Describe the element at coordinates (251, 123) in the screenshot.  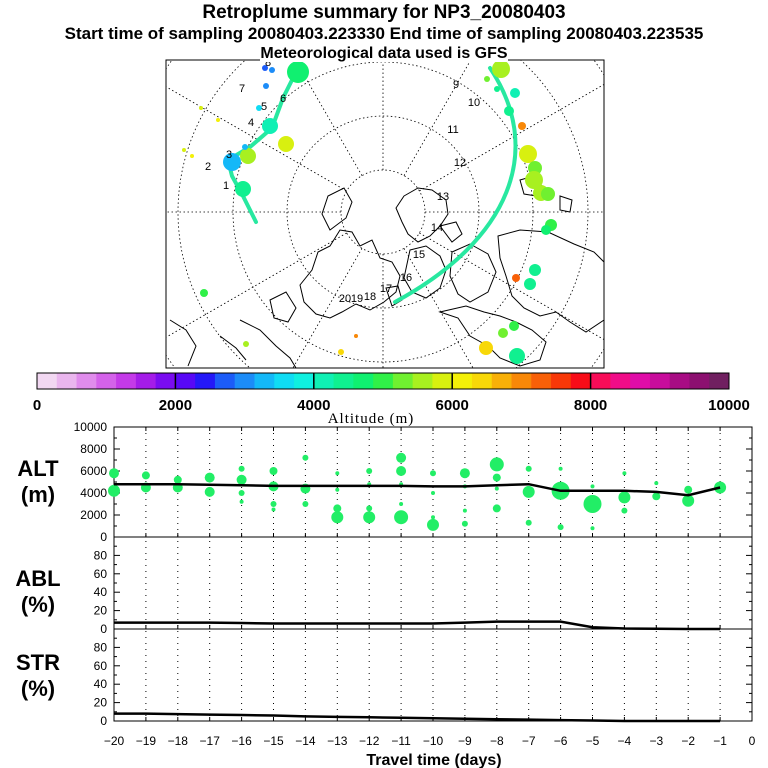
I see `day-label: 4` at that location.